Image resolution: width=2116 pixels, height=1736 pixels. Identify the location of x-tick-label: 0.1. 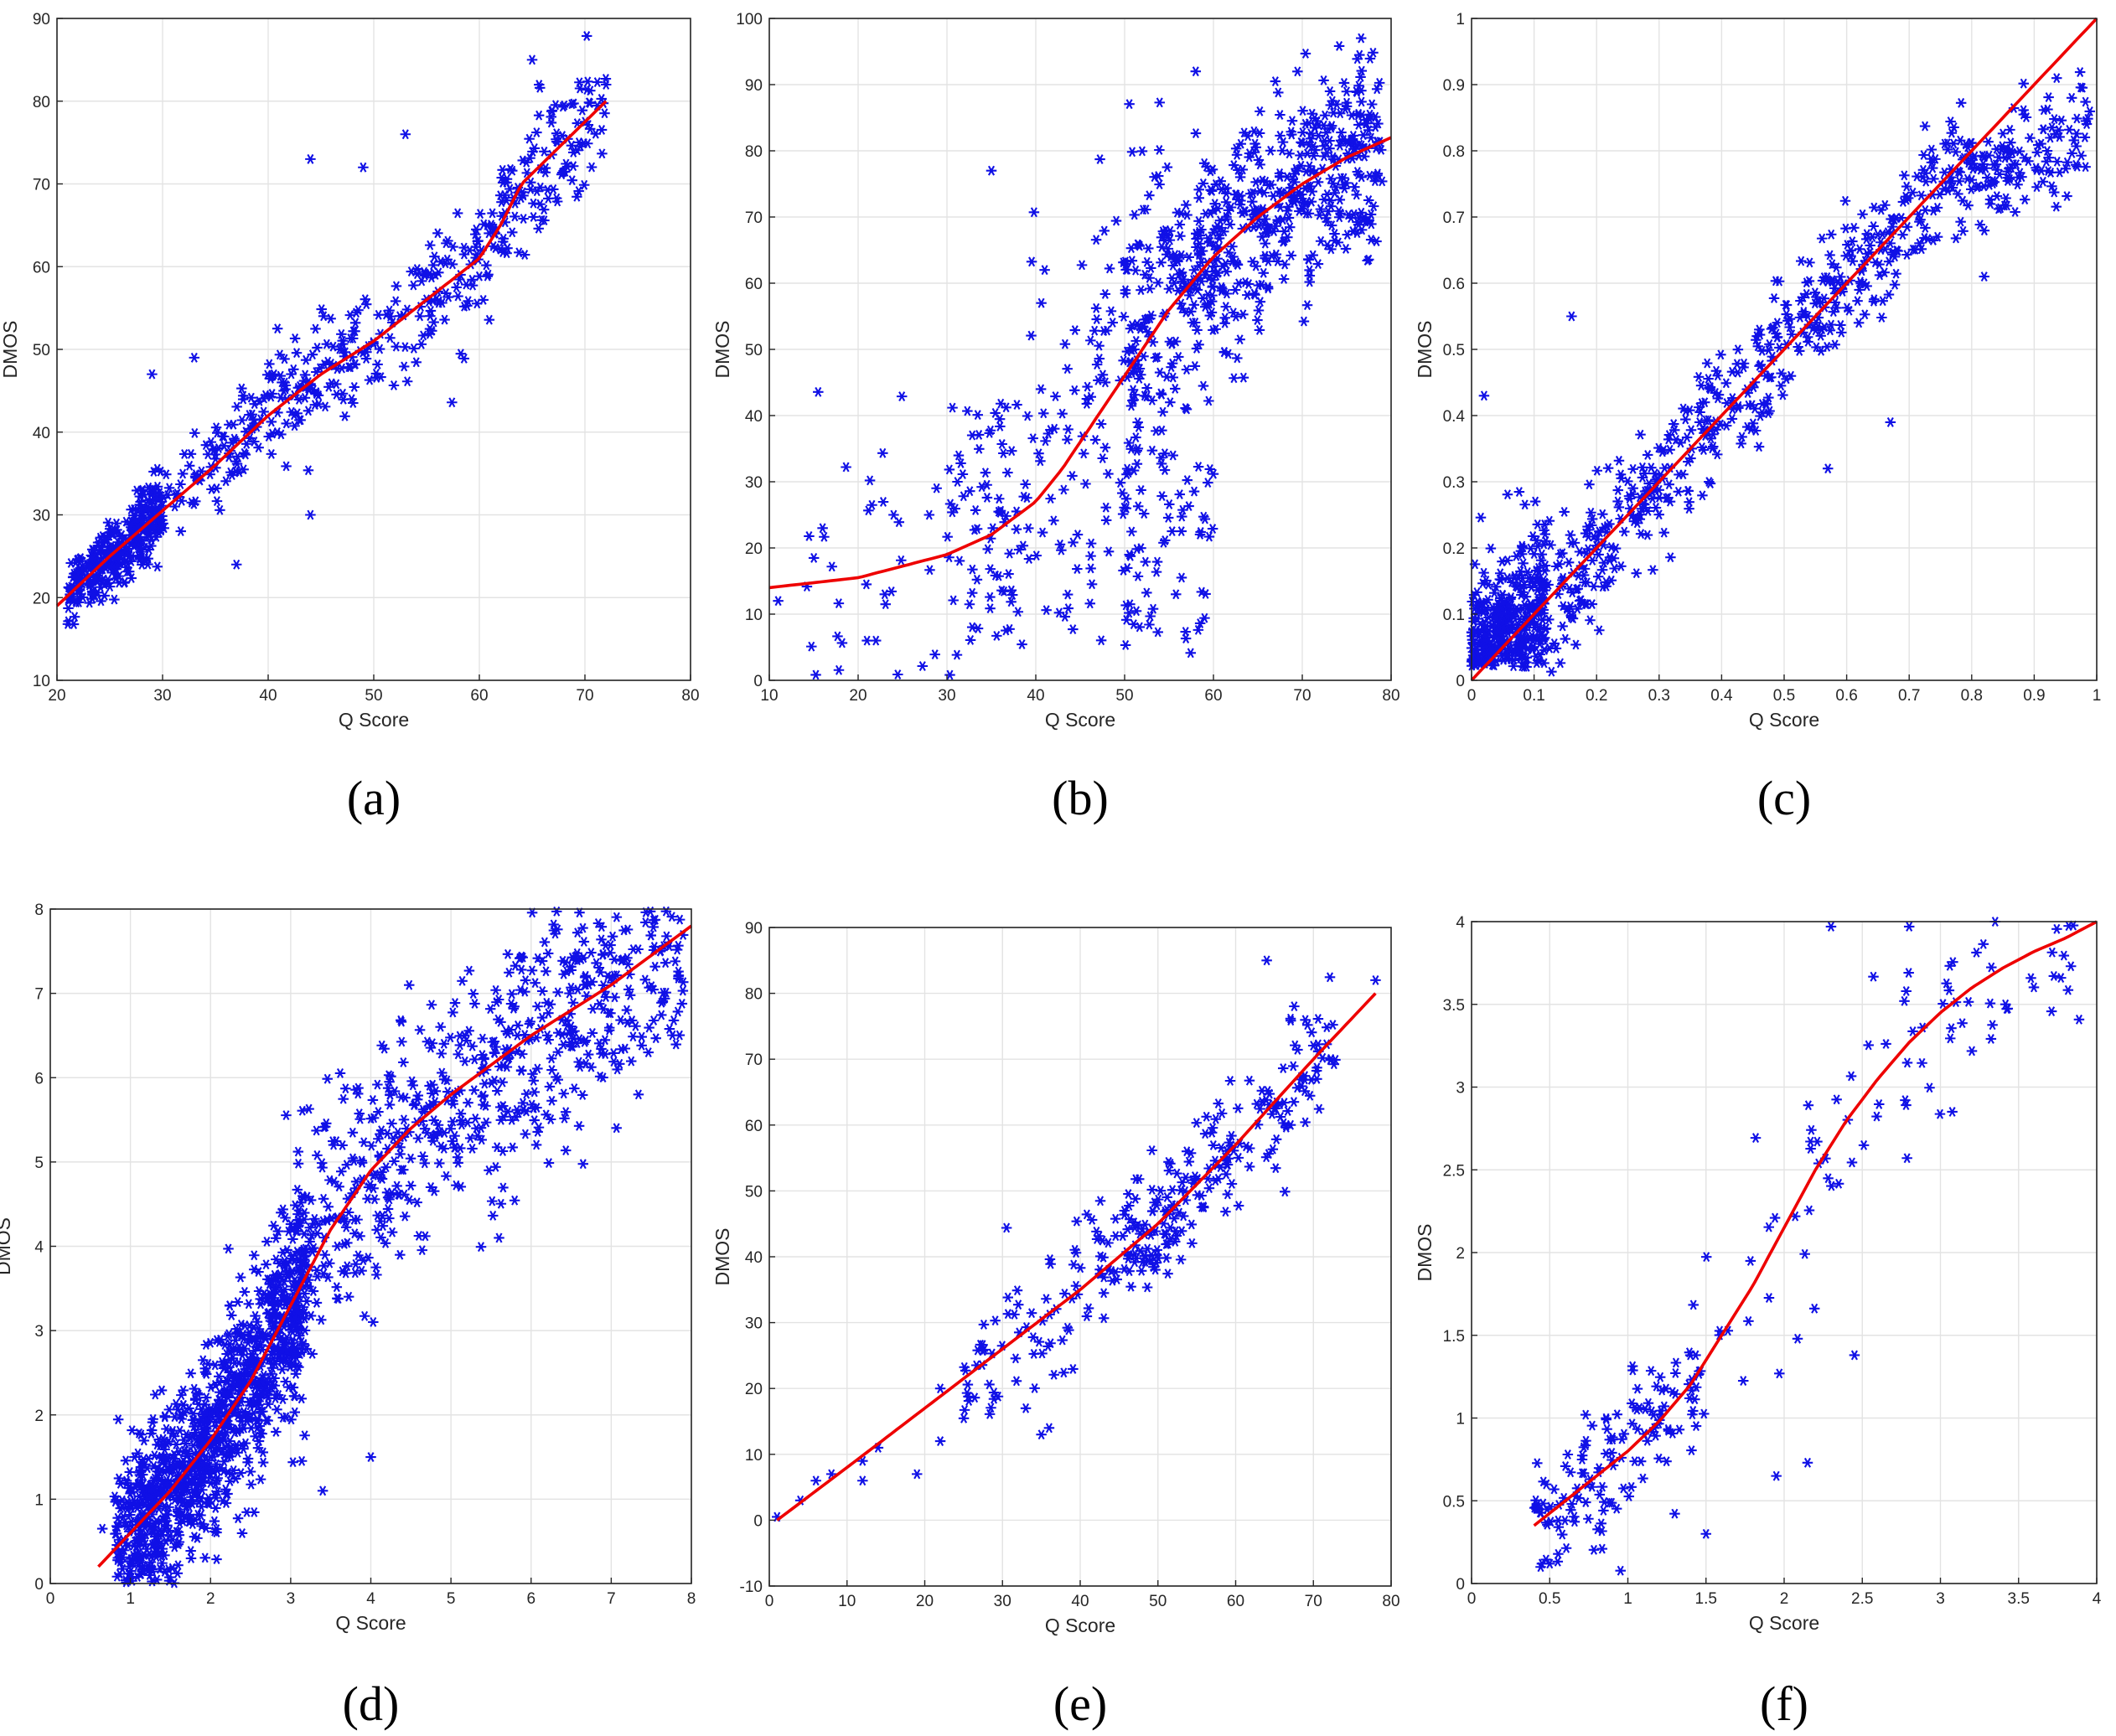
(1533, 696).